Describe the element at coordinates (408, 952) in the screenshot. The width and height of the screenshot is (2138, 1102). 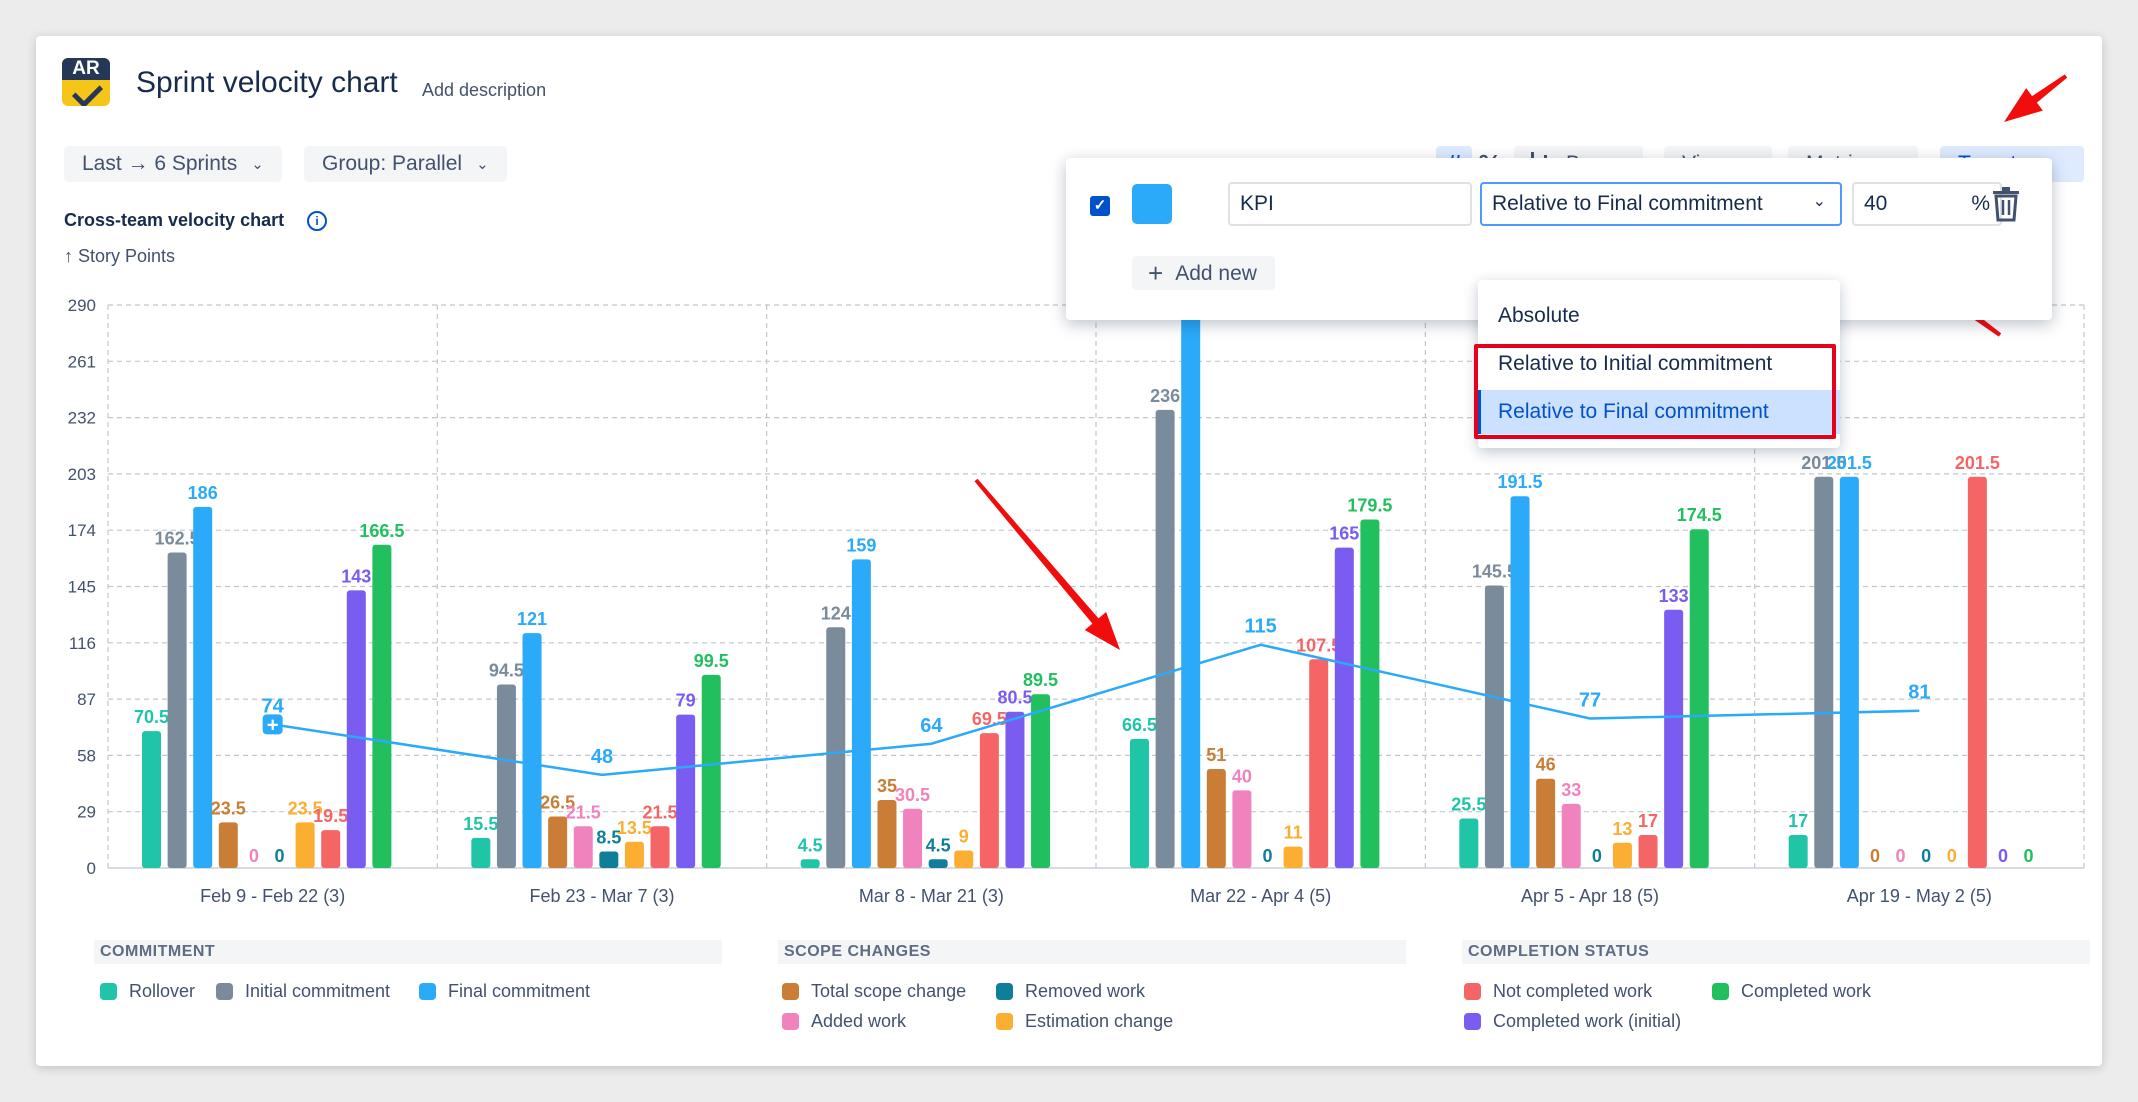
I see `legend-commitment-title: COMMITMENT` at that location.